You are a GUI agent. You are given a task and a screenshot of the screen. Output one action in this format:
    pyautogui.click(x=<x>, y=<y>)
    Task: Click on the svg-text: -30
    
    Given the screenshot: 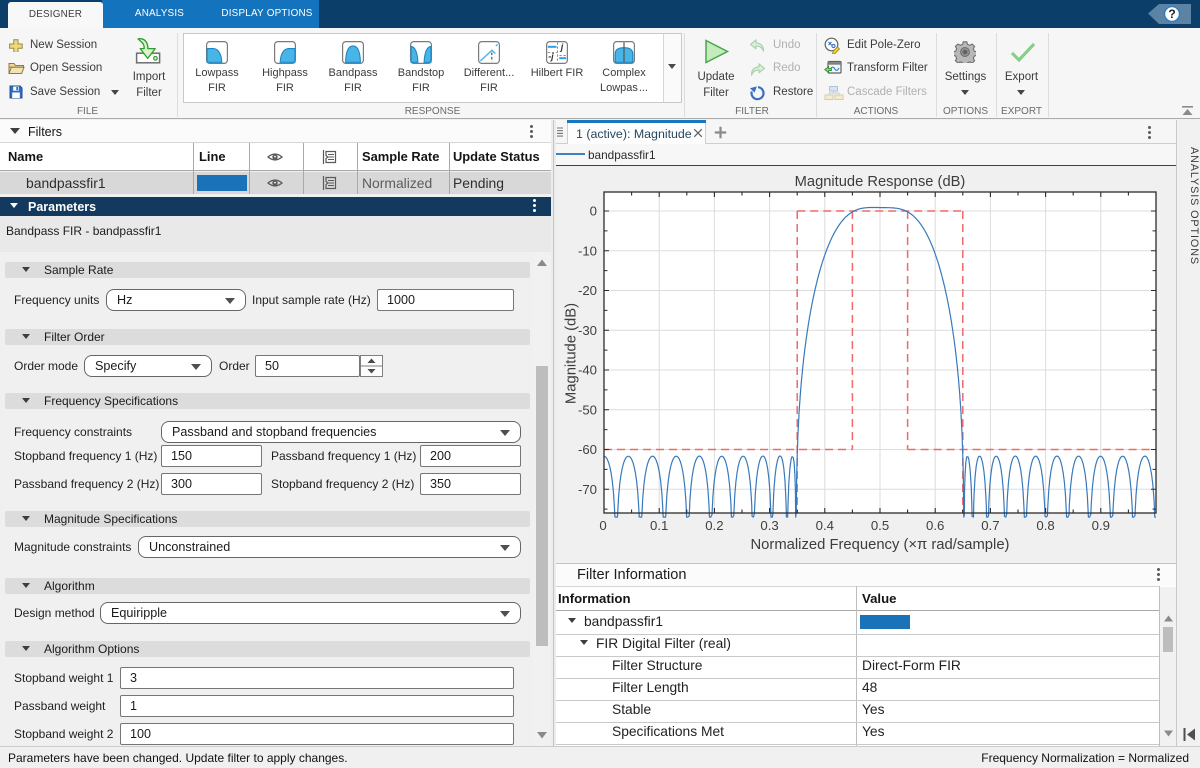 What is the action you would take?
    pyautogui.click(x=587, y=330)
    